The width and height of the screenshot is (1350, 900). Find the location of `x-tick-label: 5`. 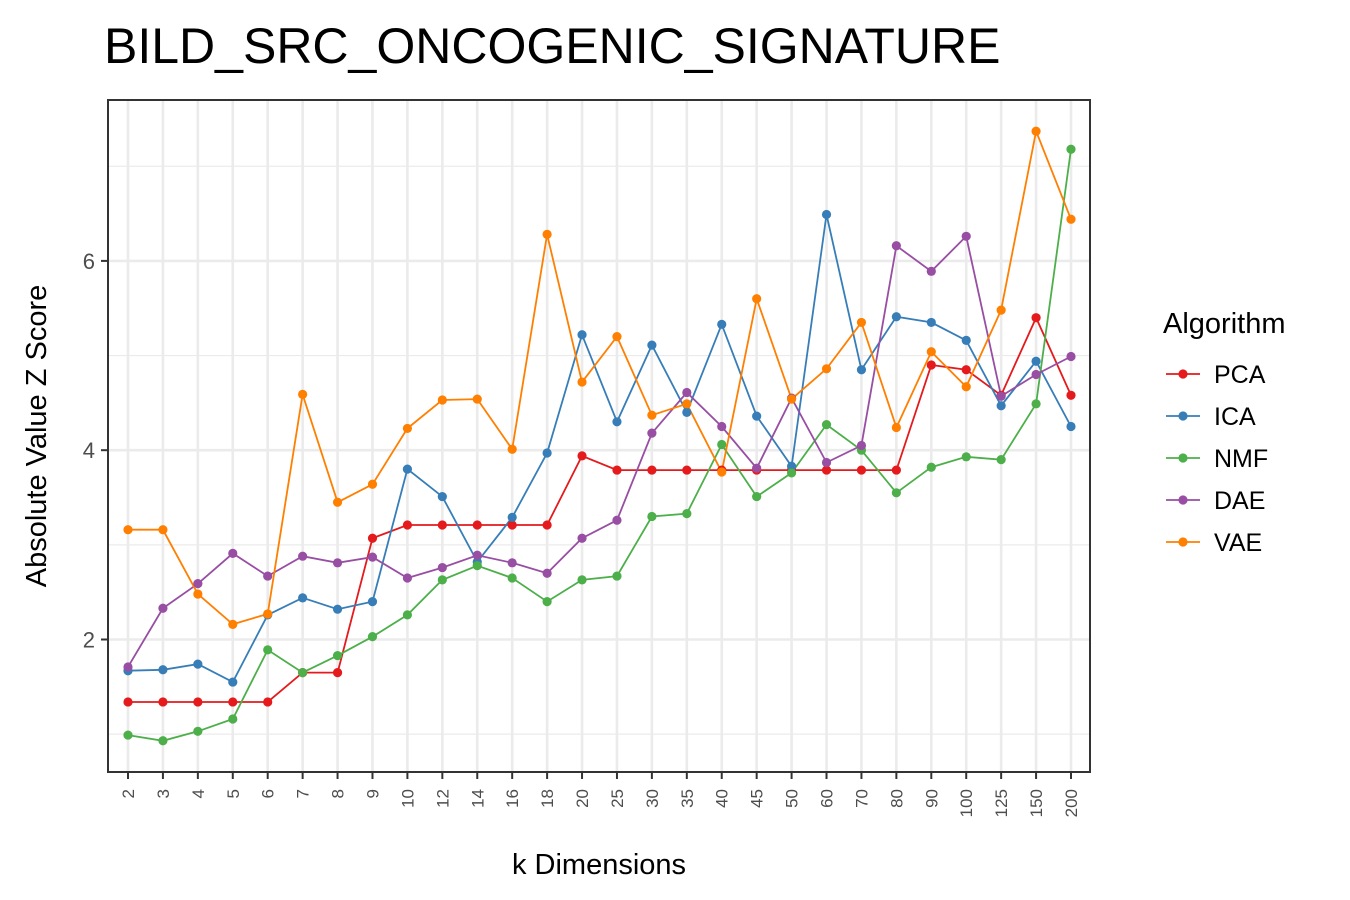

x-tick-label: 5 is located at coordinates (233, 793).